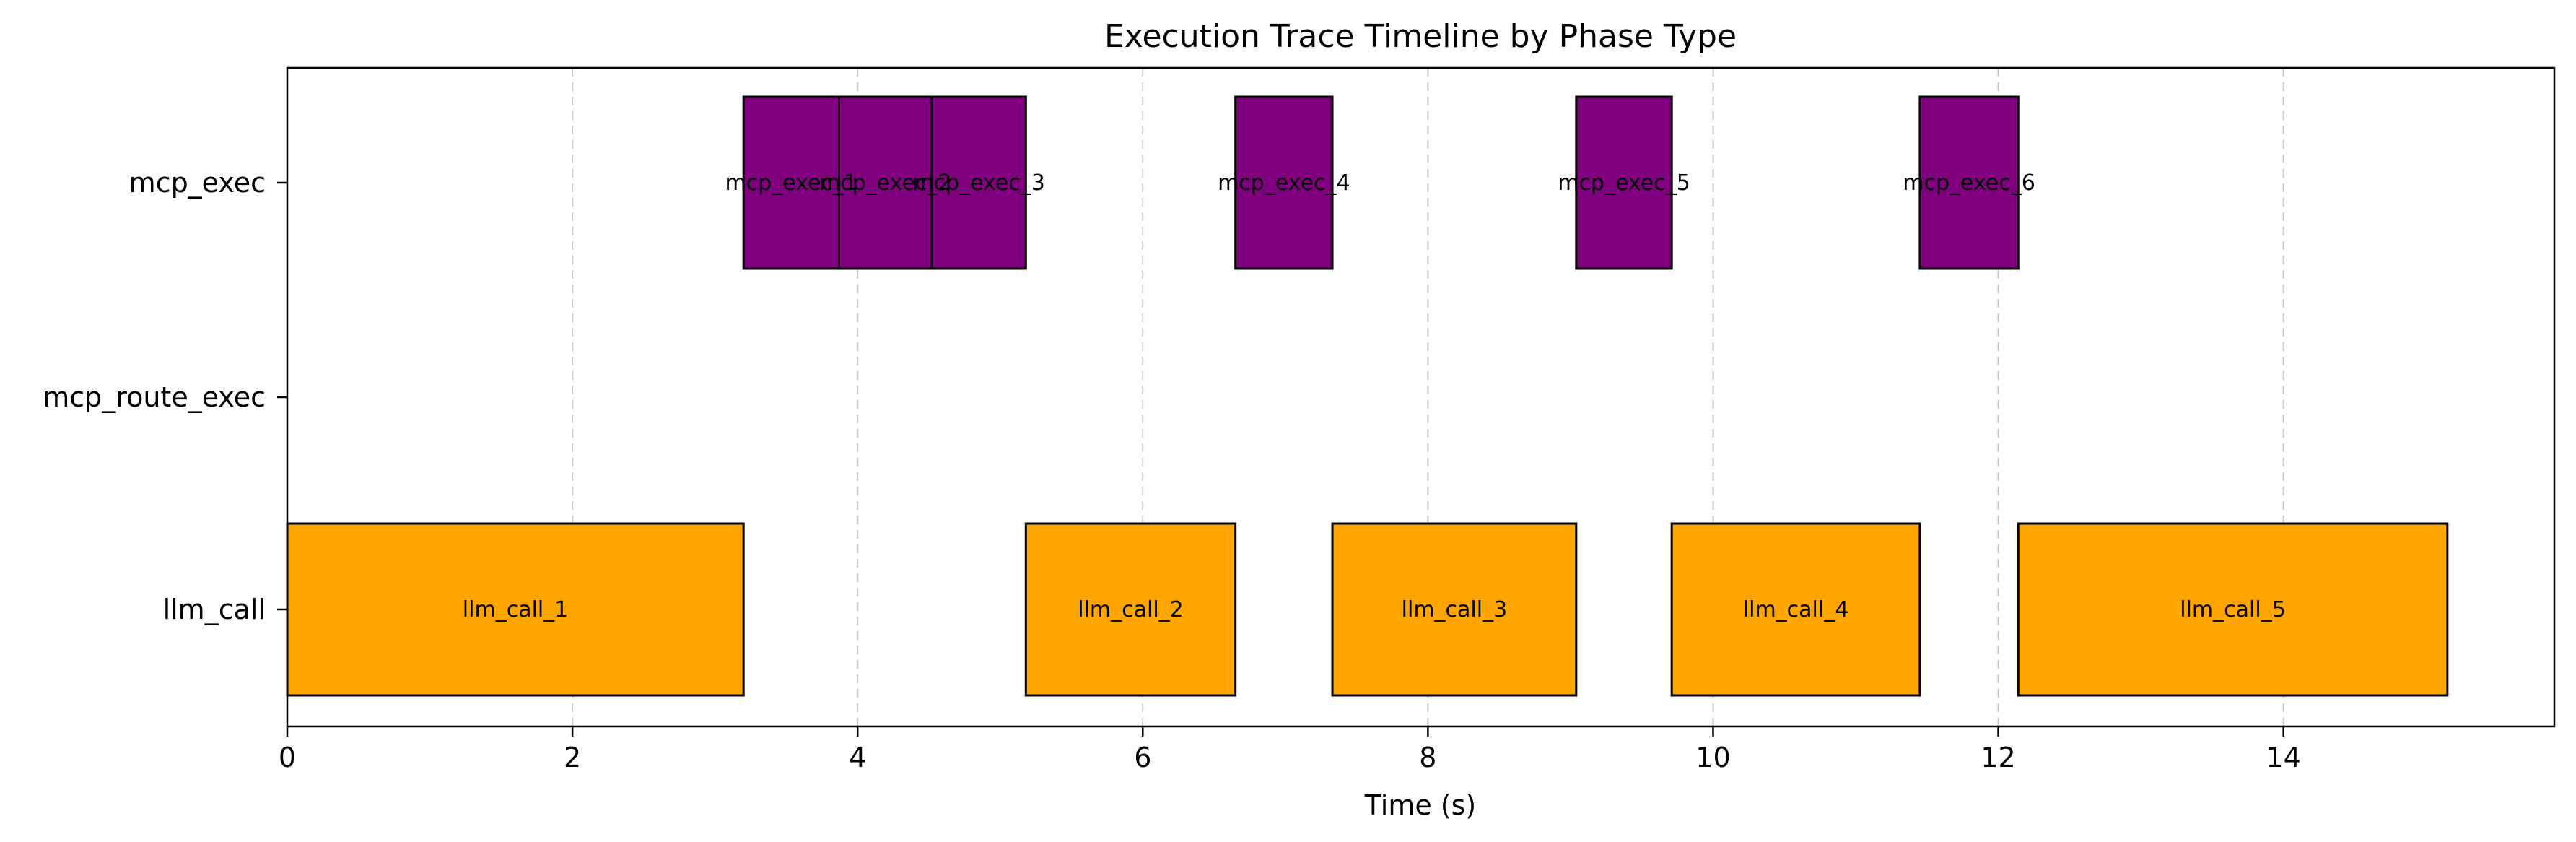  I want to click on x-tick-label: 2, so click(572, 757).